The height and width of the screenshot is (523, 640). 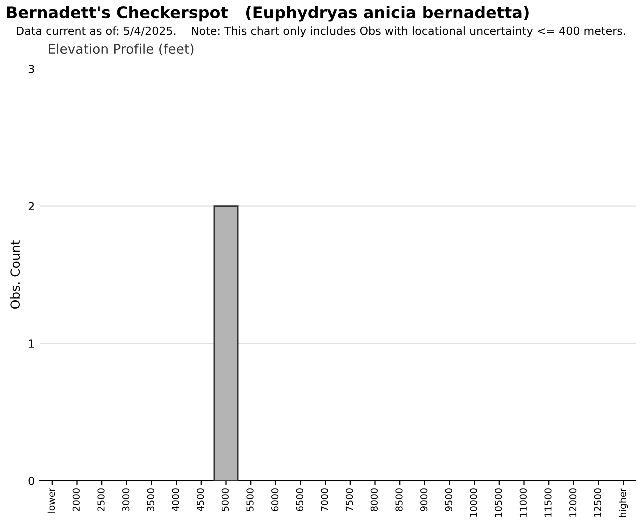 What do you see at coordinates (498, 502) in the screenshot?
I see `x-tick-label: 10500` at bounding box center [498, 502].